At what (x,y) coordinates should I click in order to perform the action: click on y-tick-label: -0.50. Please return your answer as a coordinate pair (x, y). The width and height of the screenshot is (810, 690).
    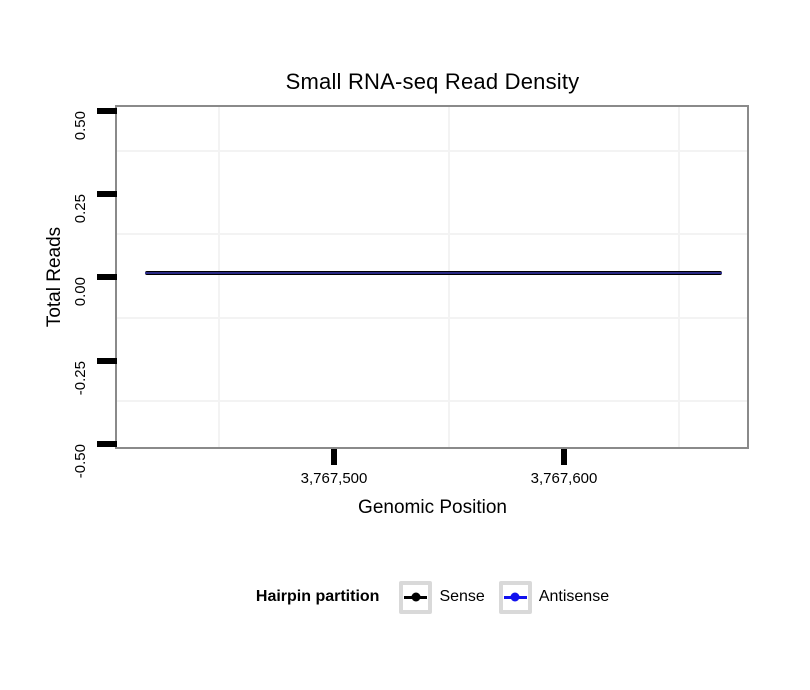
    Looking at the image, I should click on (80, 461).